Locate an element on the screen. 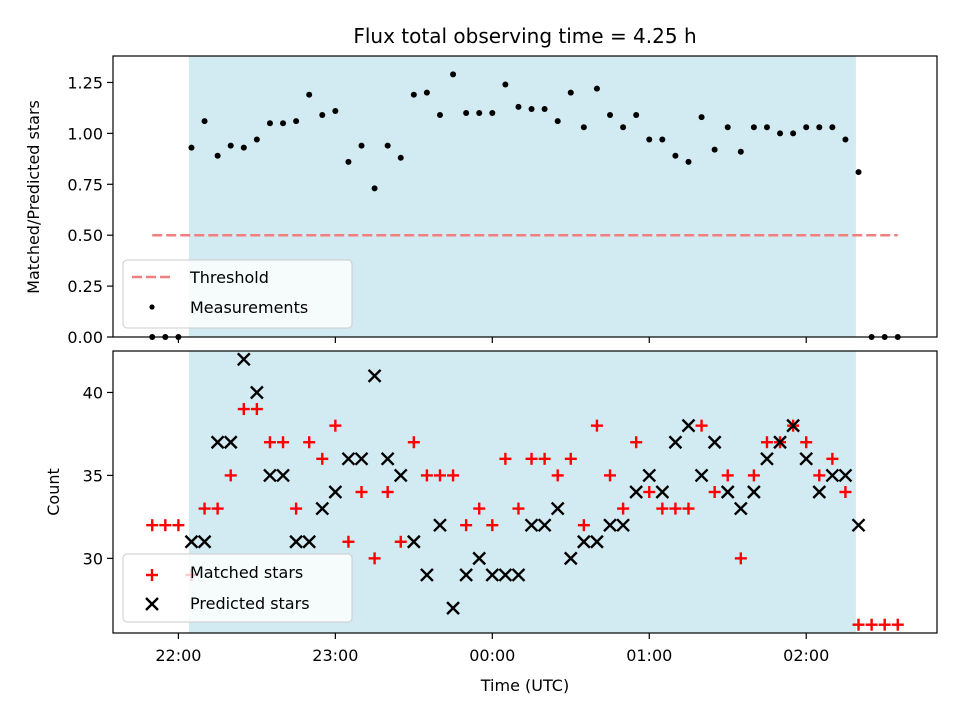 The image size is (960, 720). x-tick-label-3: 01:00 is located at coordinates (649, 655).